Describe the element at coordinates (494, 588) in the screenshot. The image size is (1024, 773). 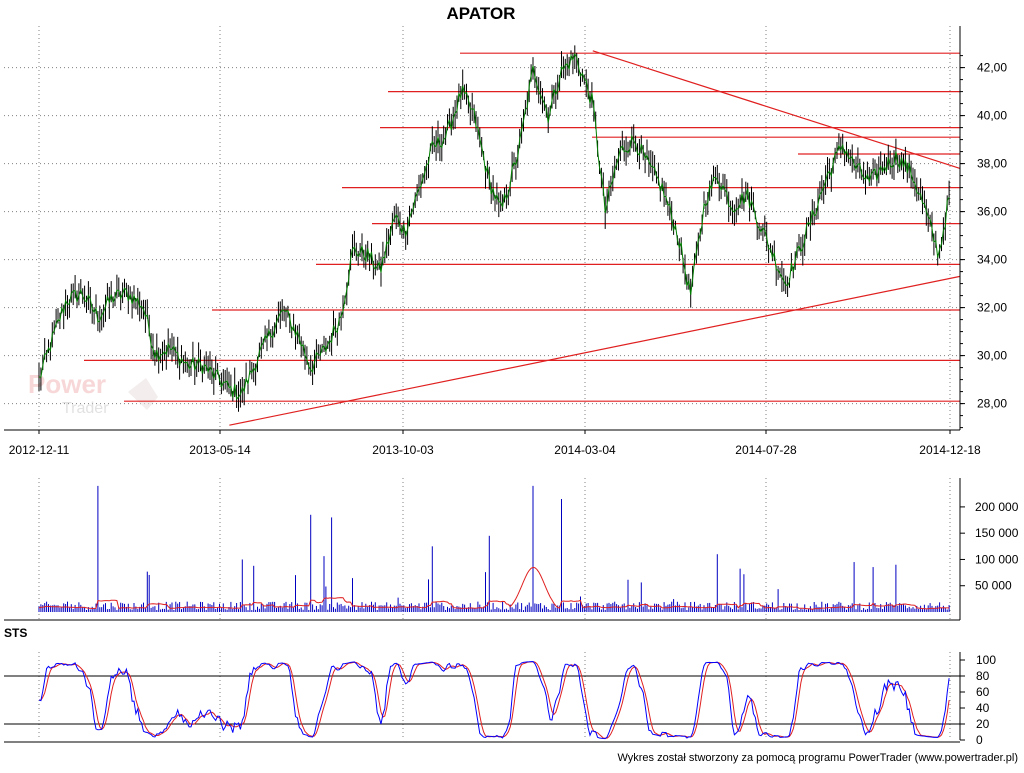
I see `volume-moving-average` at that location.